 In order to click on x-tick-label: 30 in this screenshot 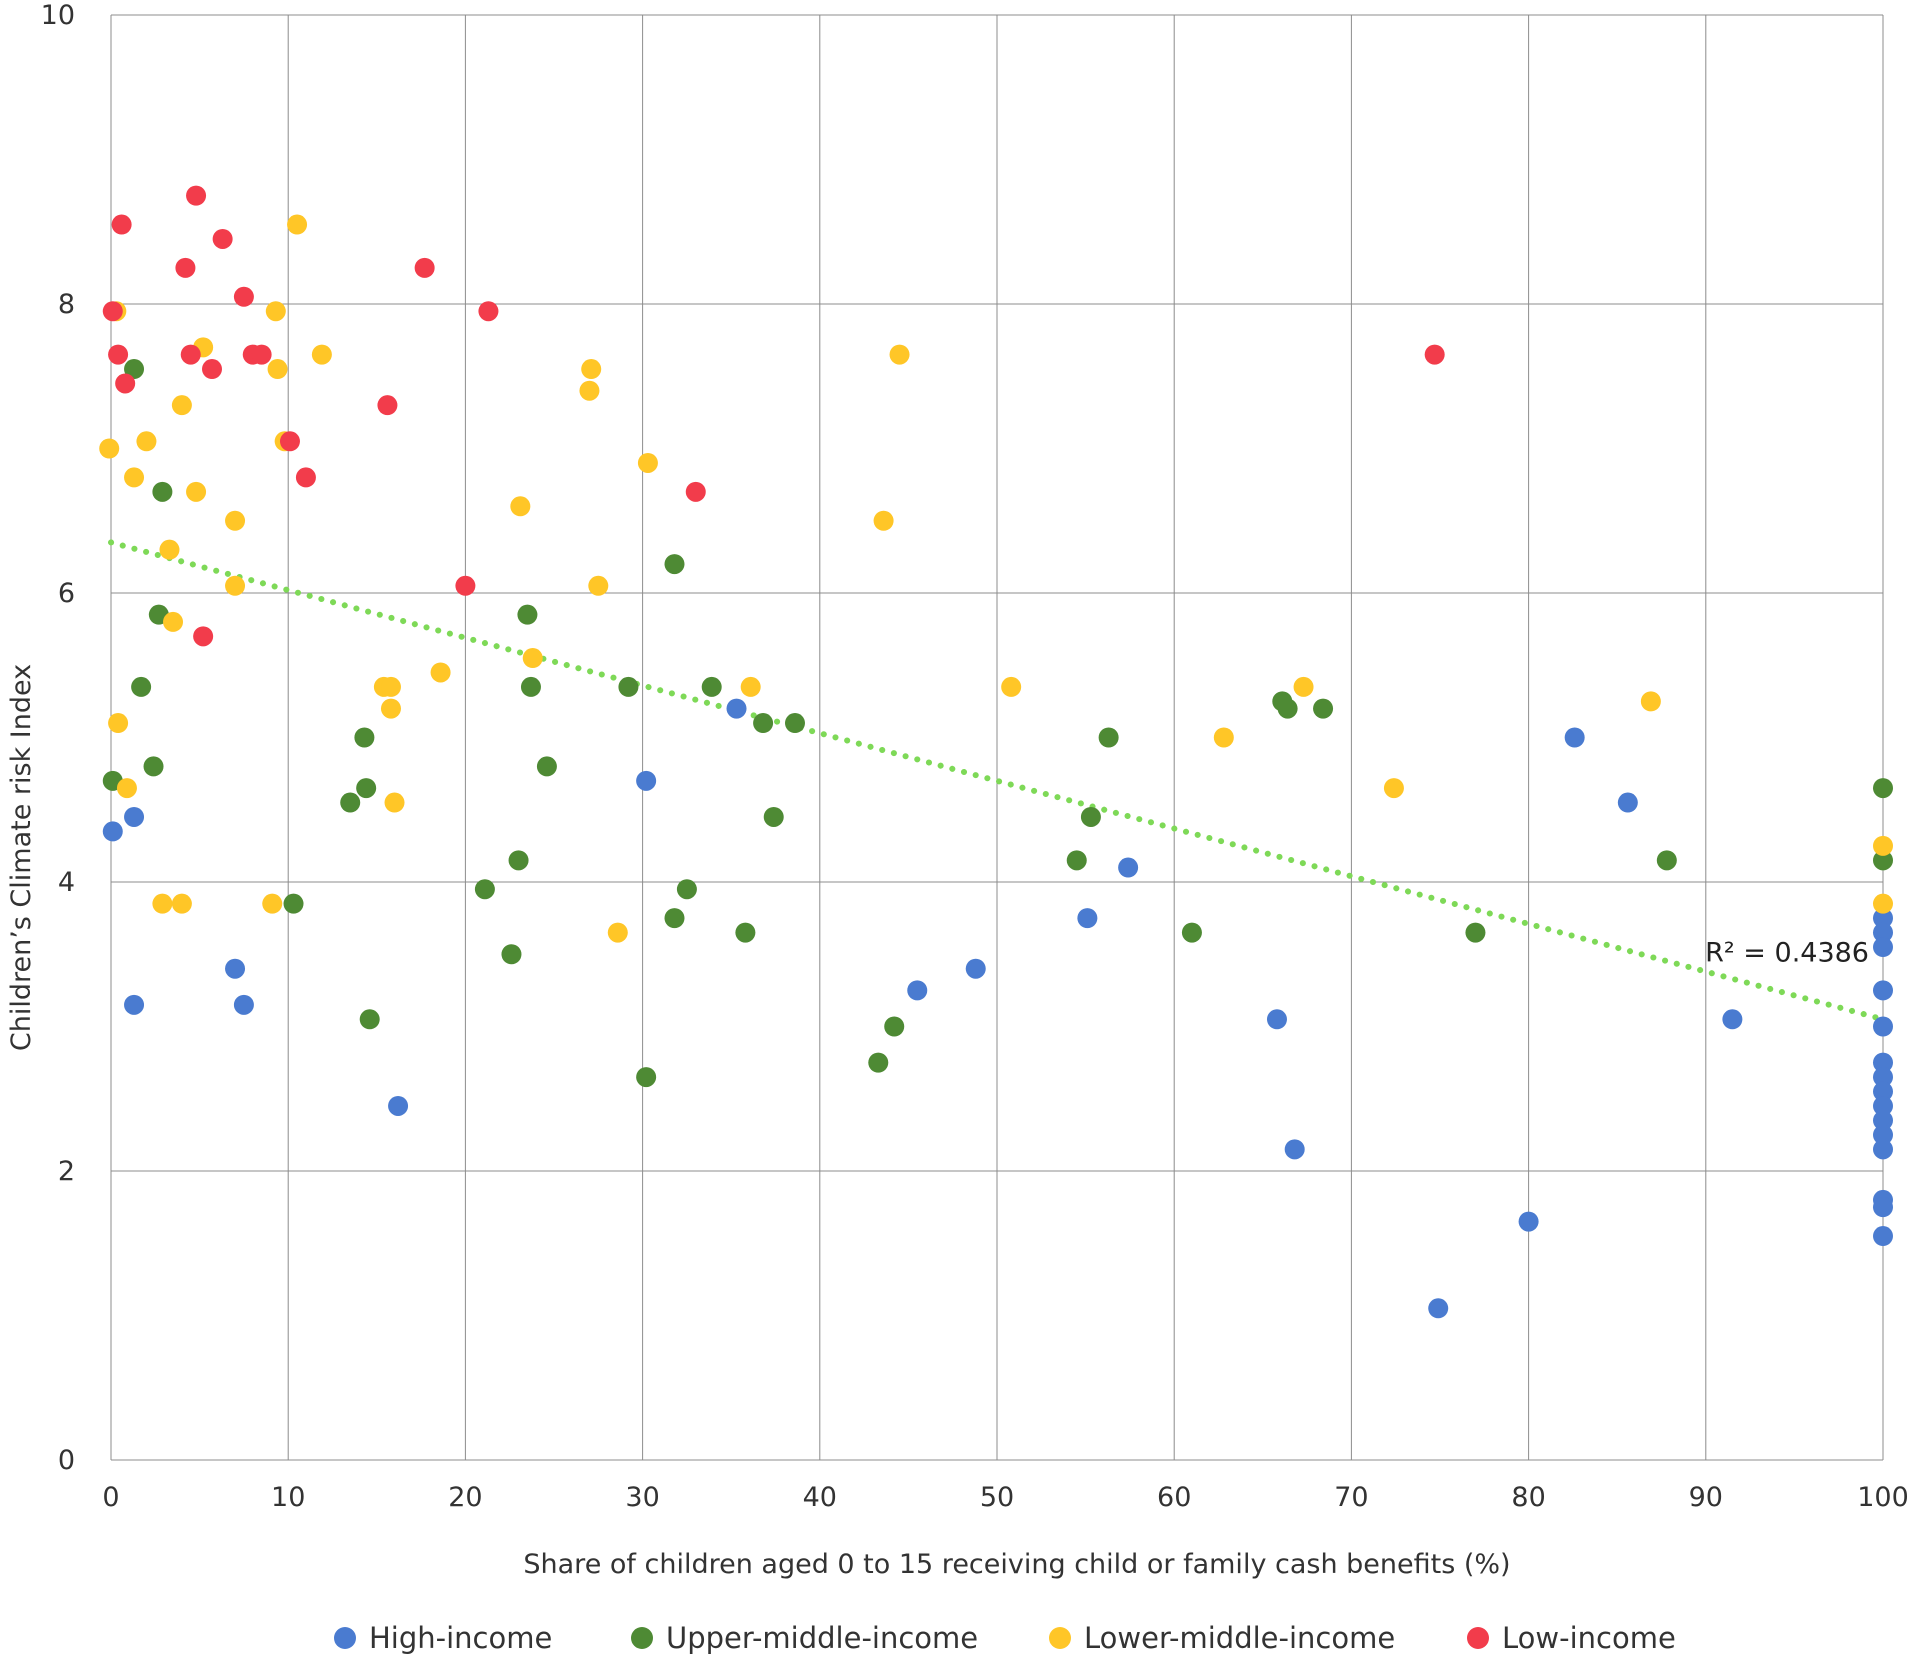, I will do `click(642, 1497)`.